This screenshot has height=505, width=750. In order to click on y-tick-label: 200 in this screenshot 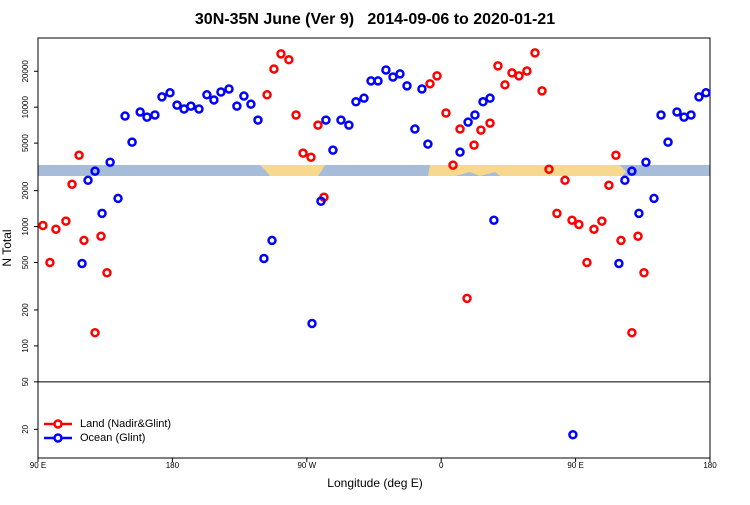, I will do `click(25, 310)`.